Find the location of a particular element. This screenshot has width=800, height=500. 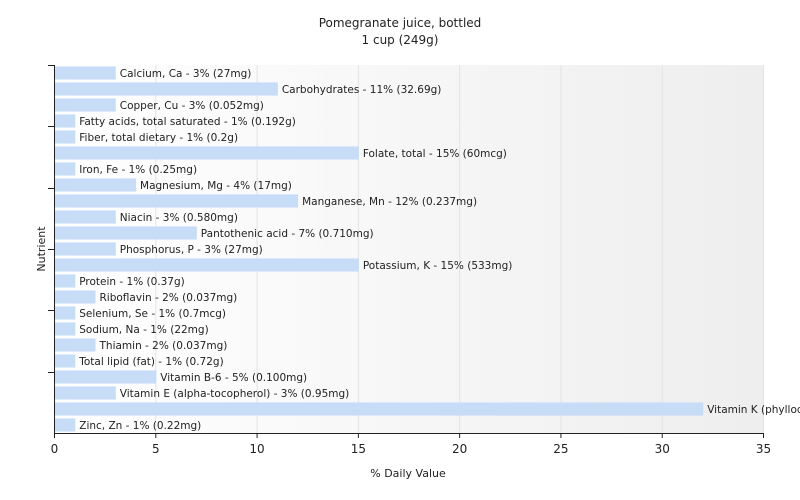

bar-data-label: Folate, total - 15% (60mcg) is located at coordinates (435, 154).